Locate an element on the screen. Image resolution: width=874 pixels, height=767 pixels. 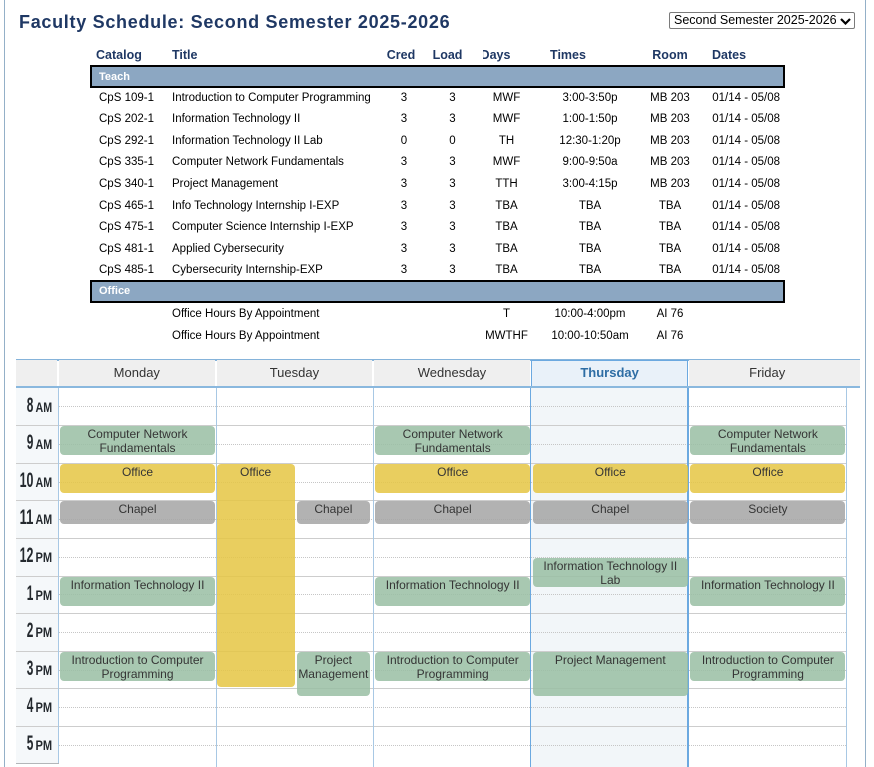
svg-text: 12 is located at coordinates (27, 555).